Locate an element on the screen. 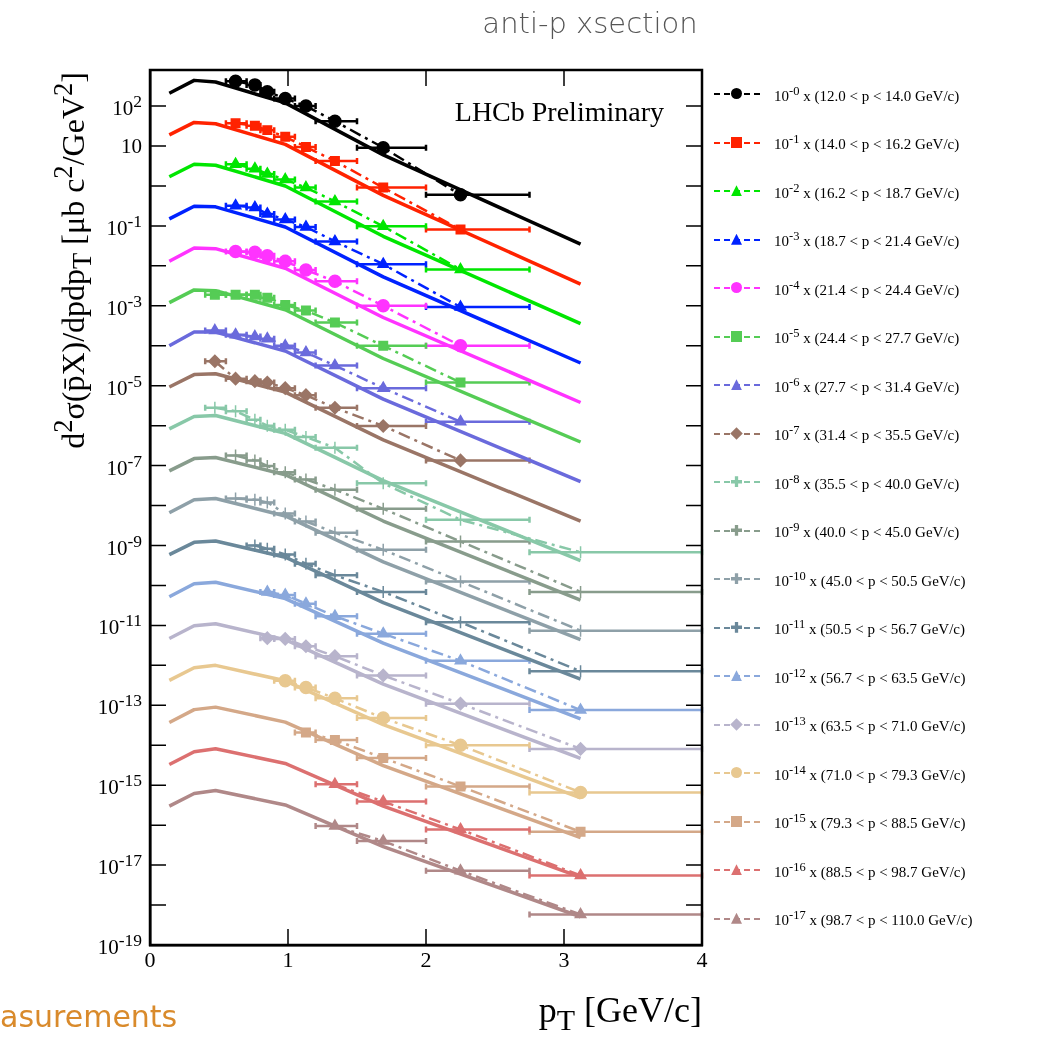  legend-label: 10$^{-5}$ x (24.4 < p < 27.7 GeV/c) is located at coordinates (867, 337).